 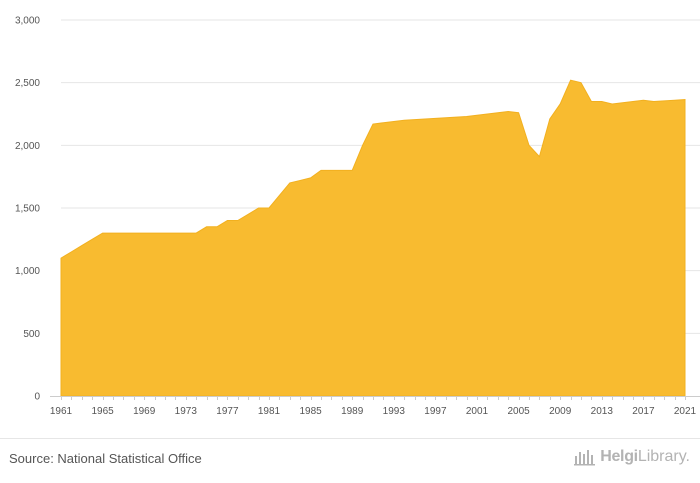 What do you see at coordinates (477, 411) in the screenshot?
I see `x-tick-label: 2001` at bounding box center [477, 411].